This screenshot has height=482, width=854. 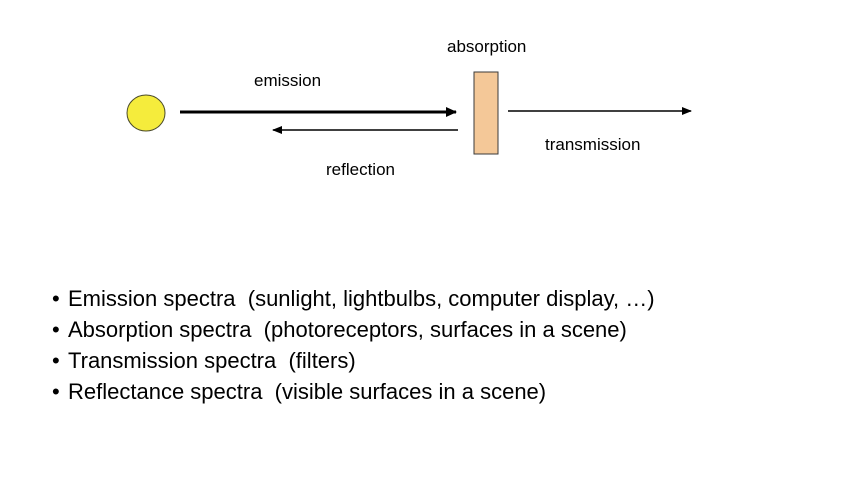 I want to click on bullet-term: Transmission spectra, so click(x=172, y=360).